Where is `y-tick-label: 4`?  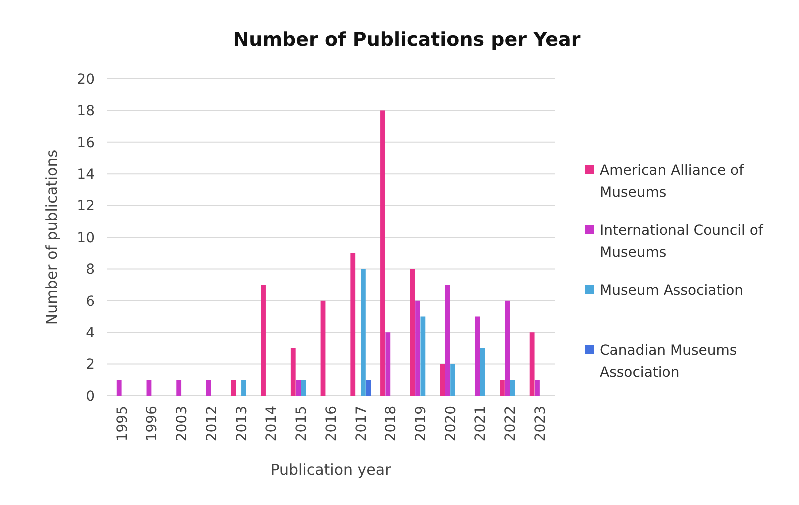
y-tick-label: 4 is located at coordinates (91, 334).